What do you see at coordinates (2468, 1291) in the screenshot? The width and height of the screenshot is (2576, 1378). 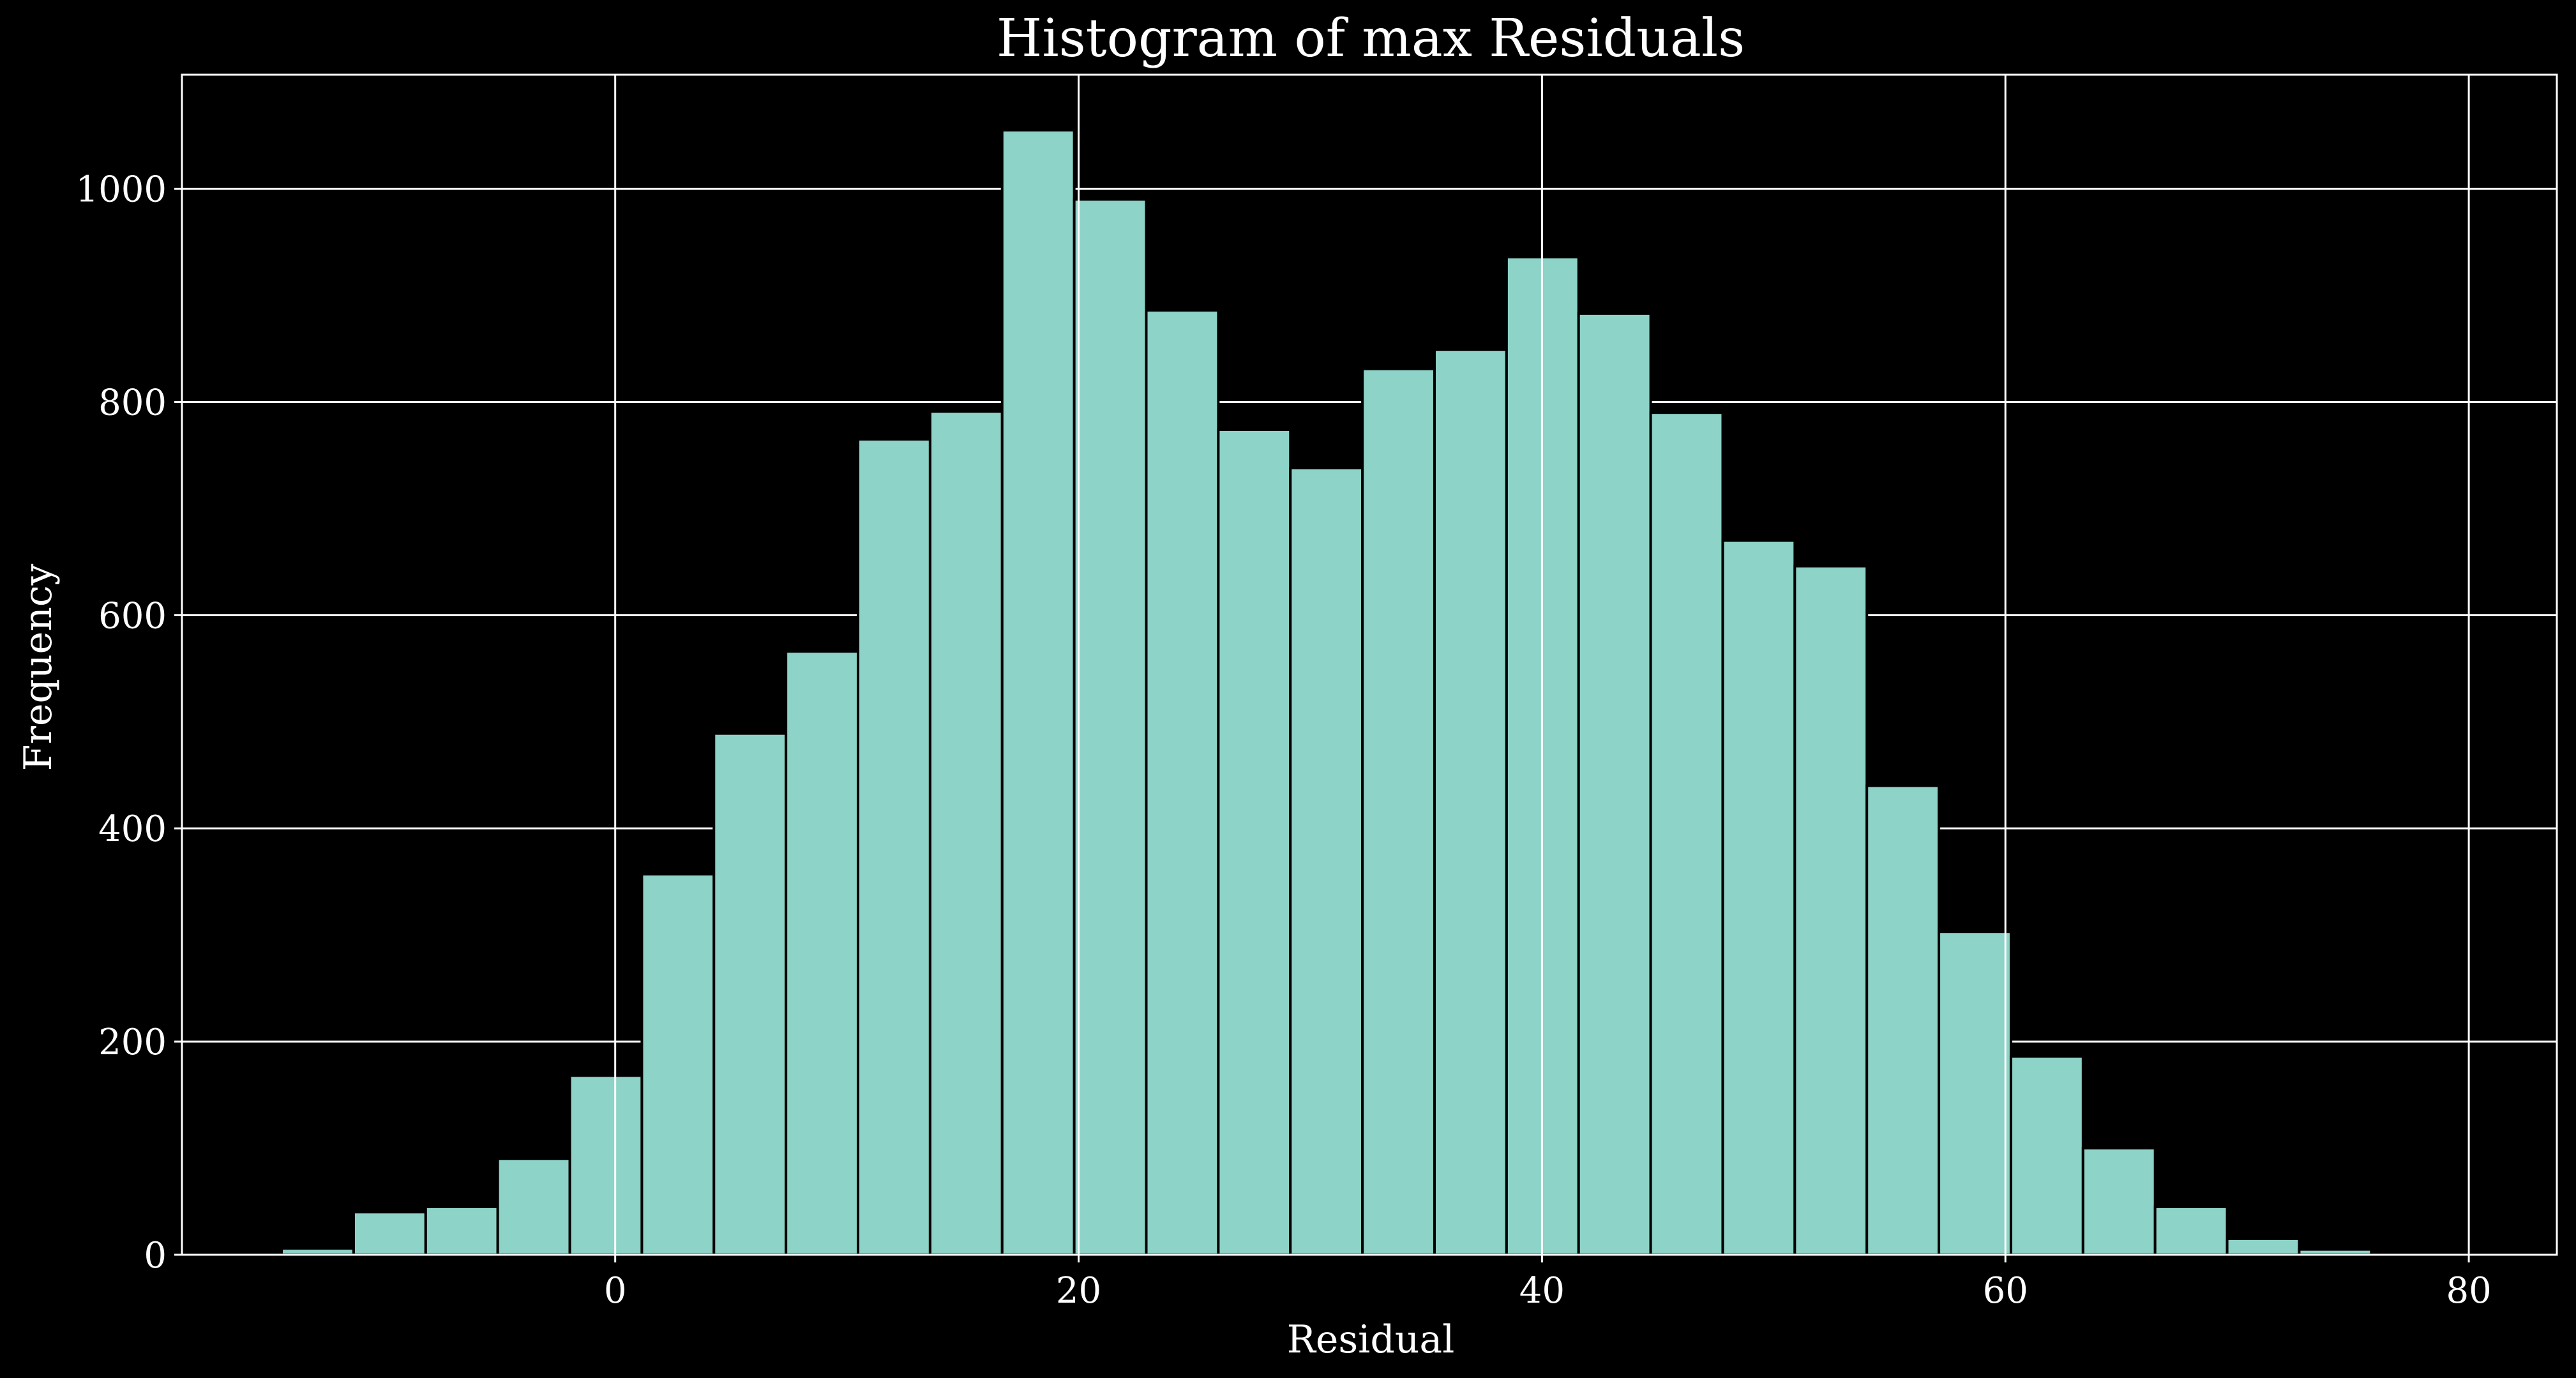 I see `x-tick-label: 80` at bounding box center [2468, 1291].